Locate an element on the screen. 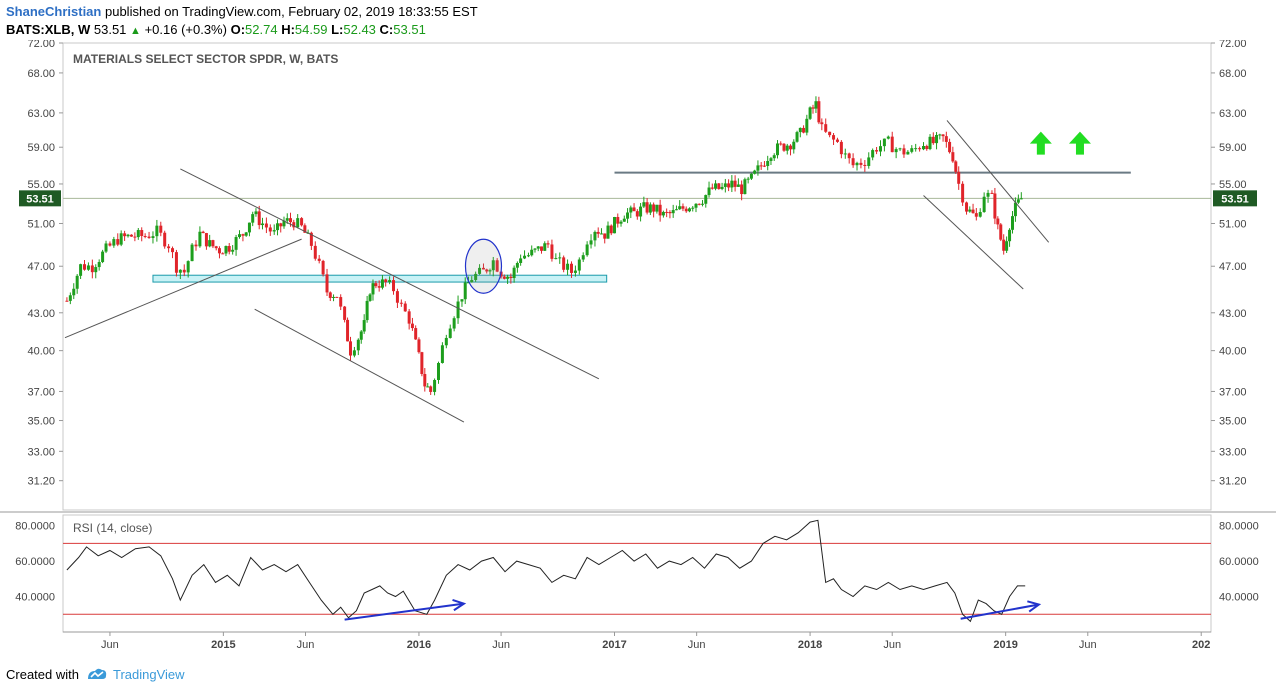 This screenshot has height=693, width=1276. time-tick-label: 2018 is located at coordinates (810, 645).